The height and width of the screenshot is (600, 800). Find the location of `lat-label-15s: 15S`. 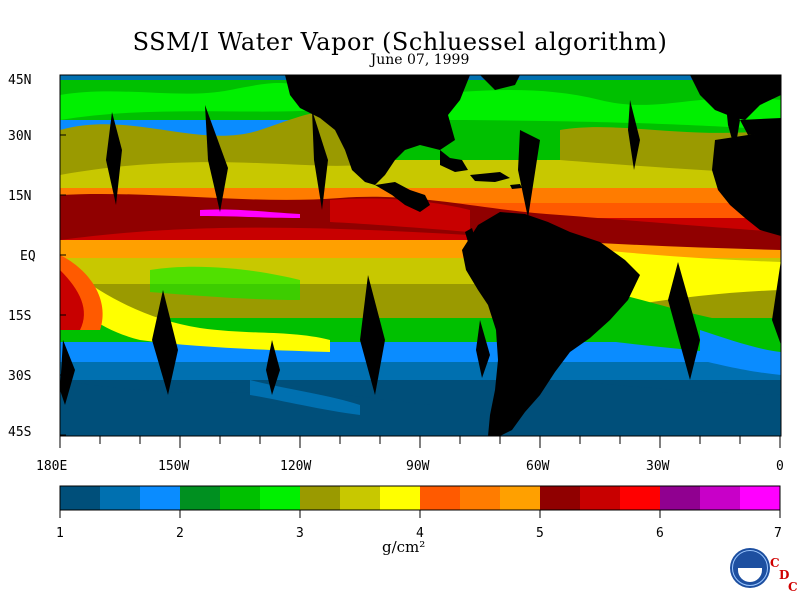

lat-label-15s: 15S is located at coordinates (19, 316).